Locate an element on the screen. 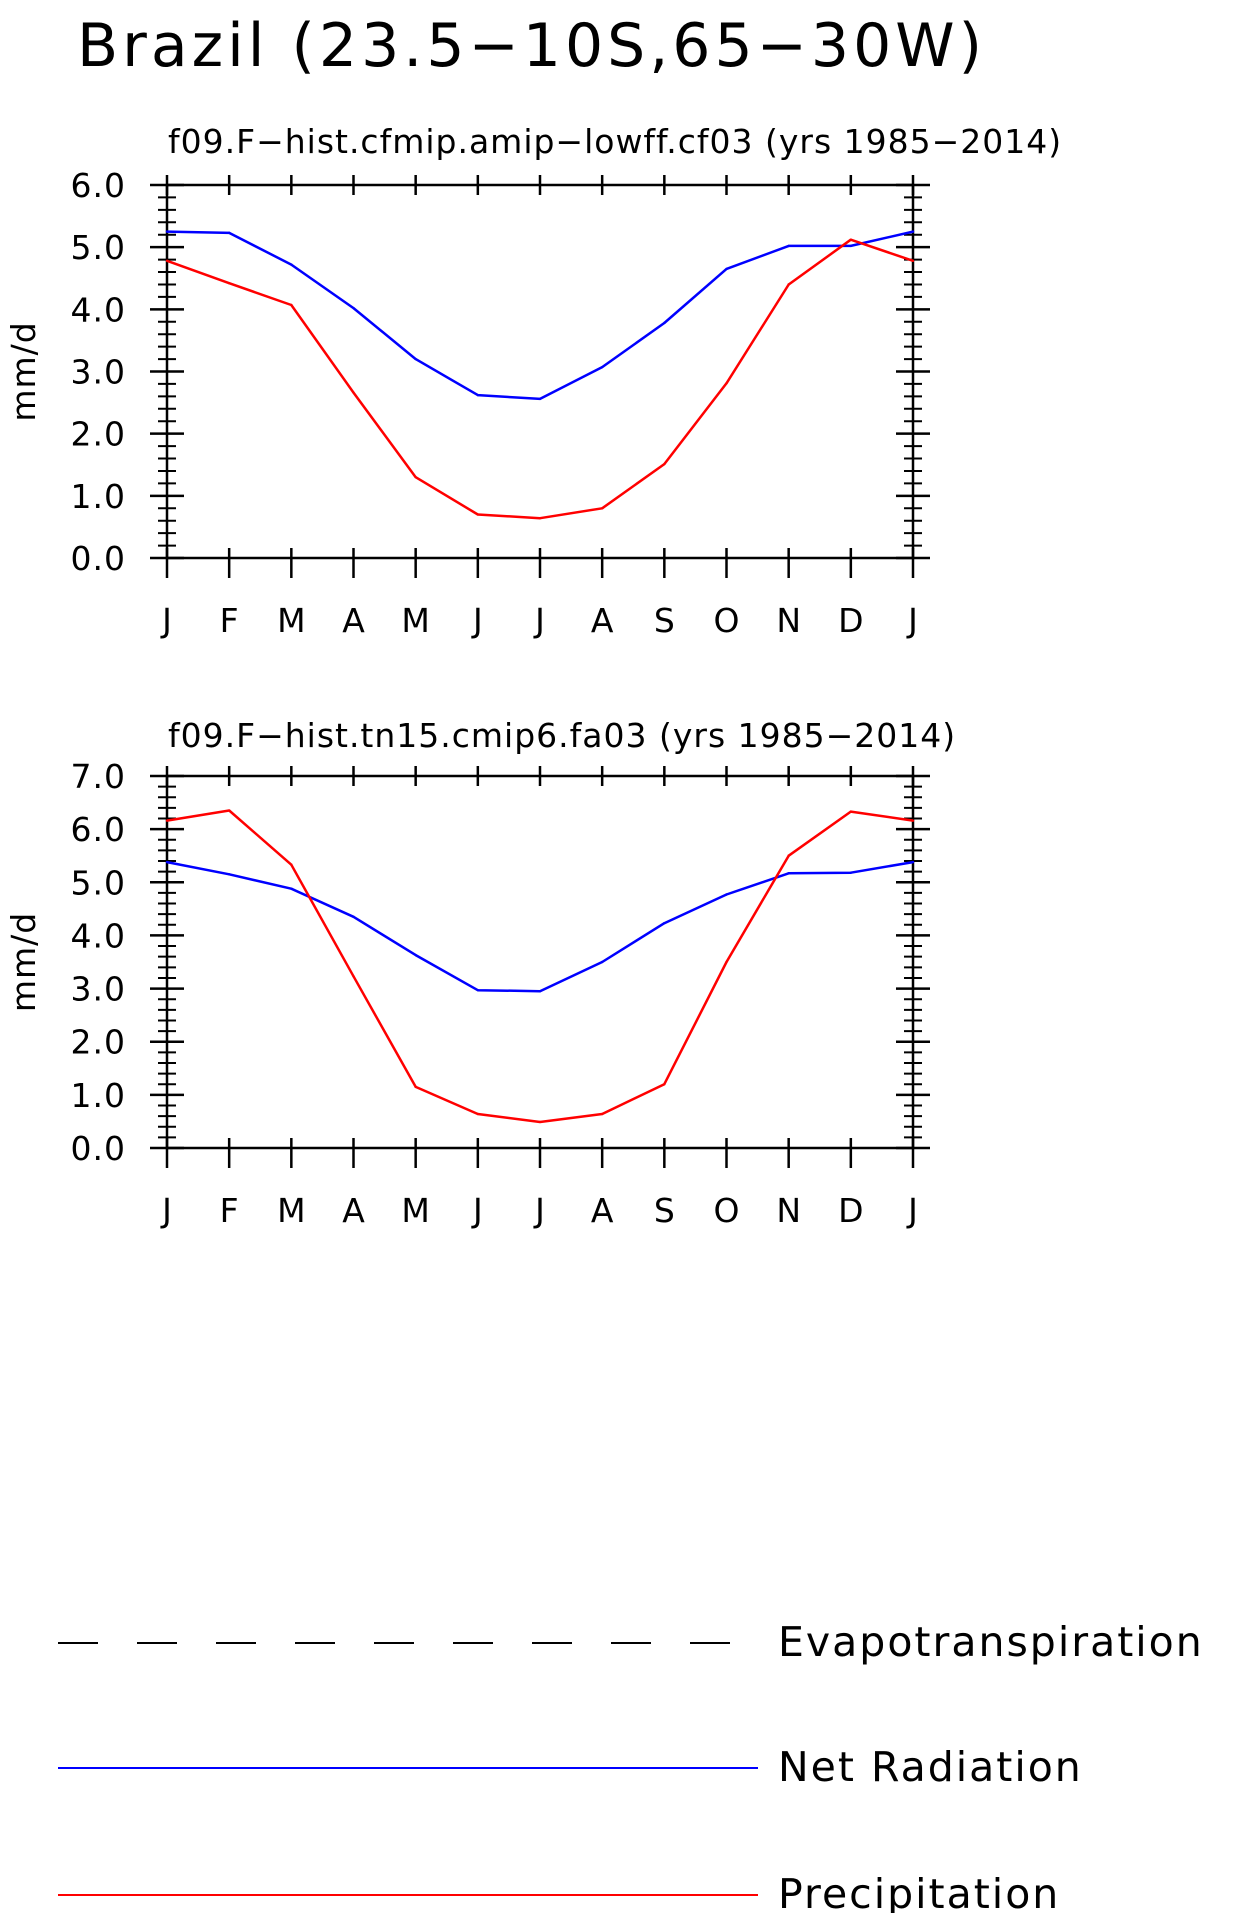 Image resolution: width=1246 pixels, height=1917 pixels. legend-label-net-radiation: Net Radiation is located at coordinates (930, 1767).